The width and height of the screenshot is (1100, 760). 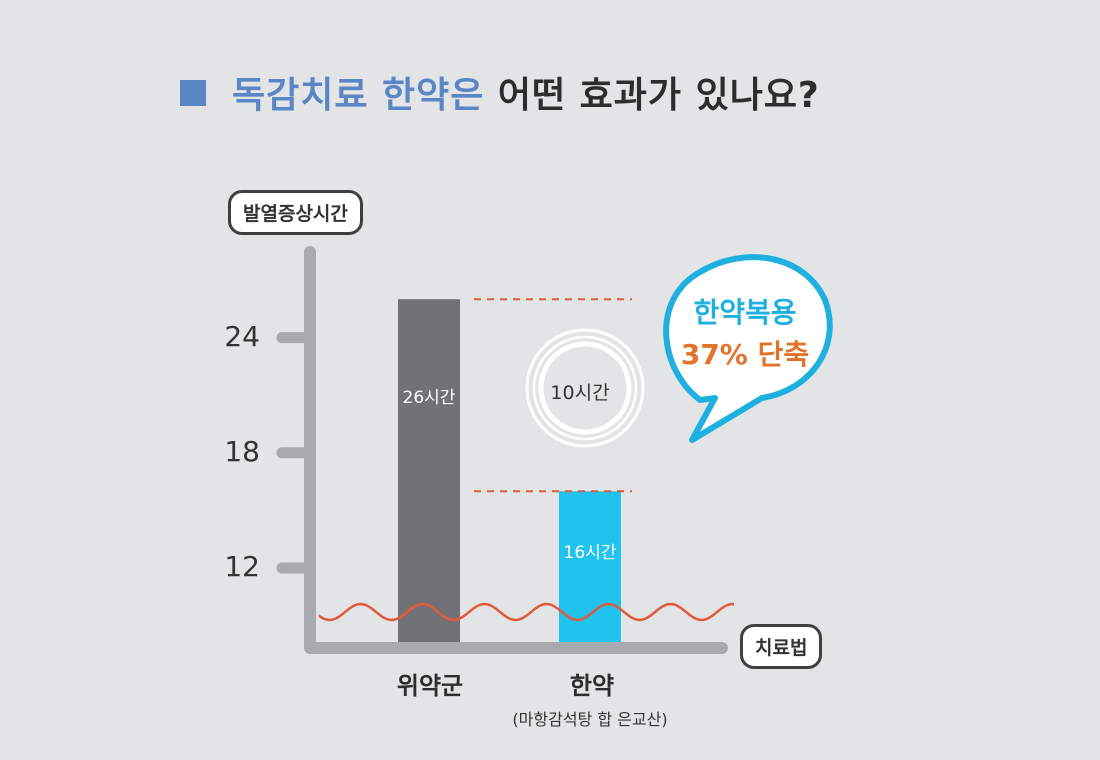 I want to click on difference-ring-outer, so click(x=585, y=388).